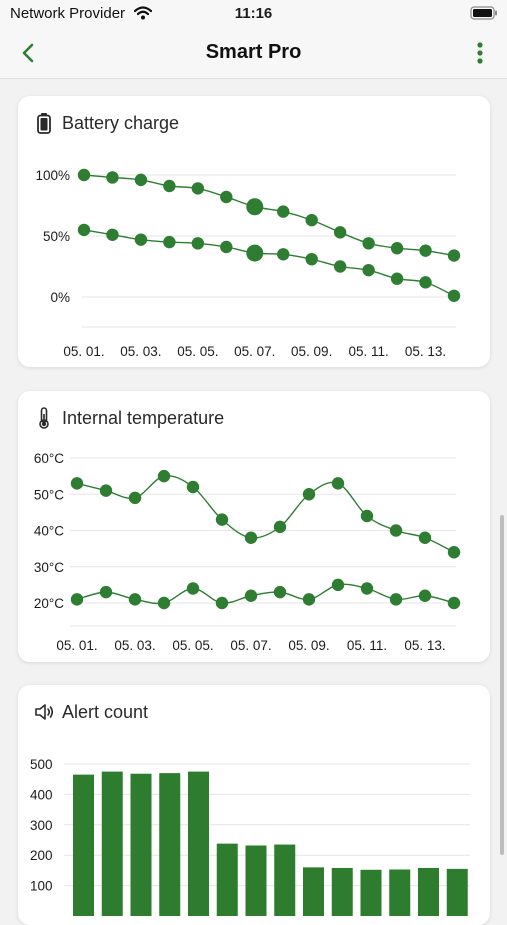 Image resolution: width=507 pixels, height=925 pixels. I want to click on status-bar: Network Provider 11:16, so click(253, 14).